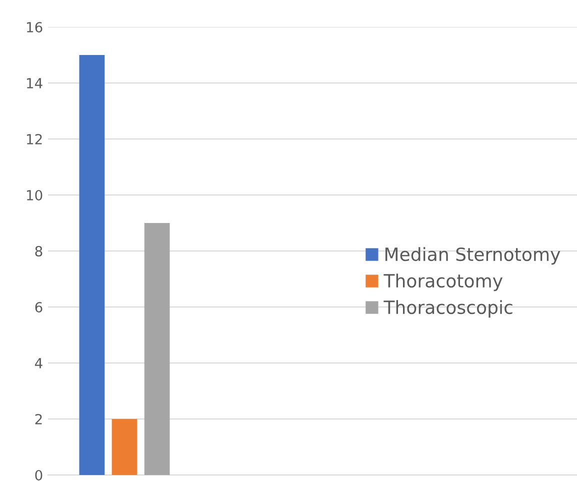 The height and width of the screenshot is (481, 577). I want to click on y-tick-label: 16, so click(34, 27).